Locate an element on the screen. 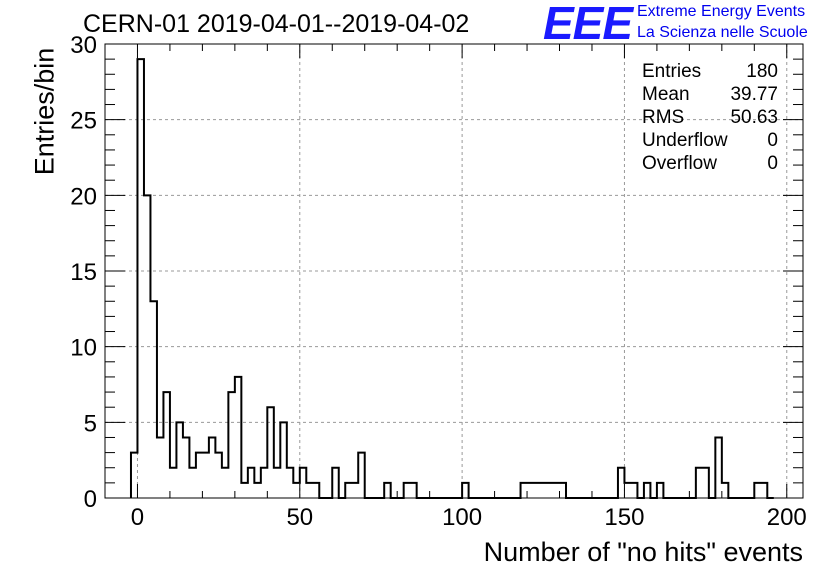 The height and width of the screenshot is (572, 836). x-tick-label: 100 is located at coordinates (462, 517).